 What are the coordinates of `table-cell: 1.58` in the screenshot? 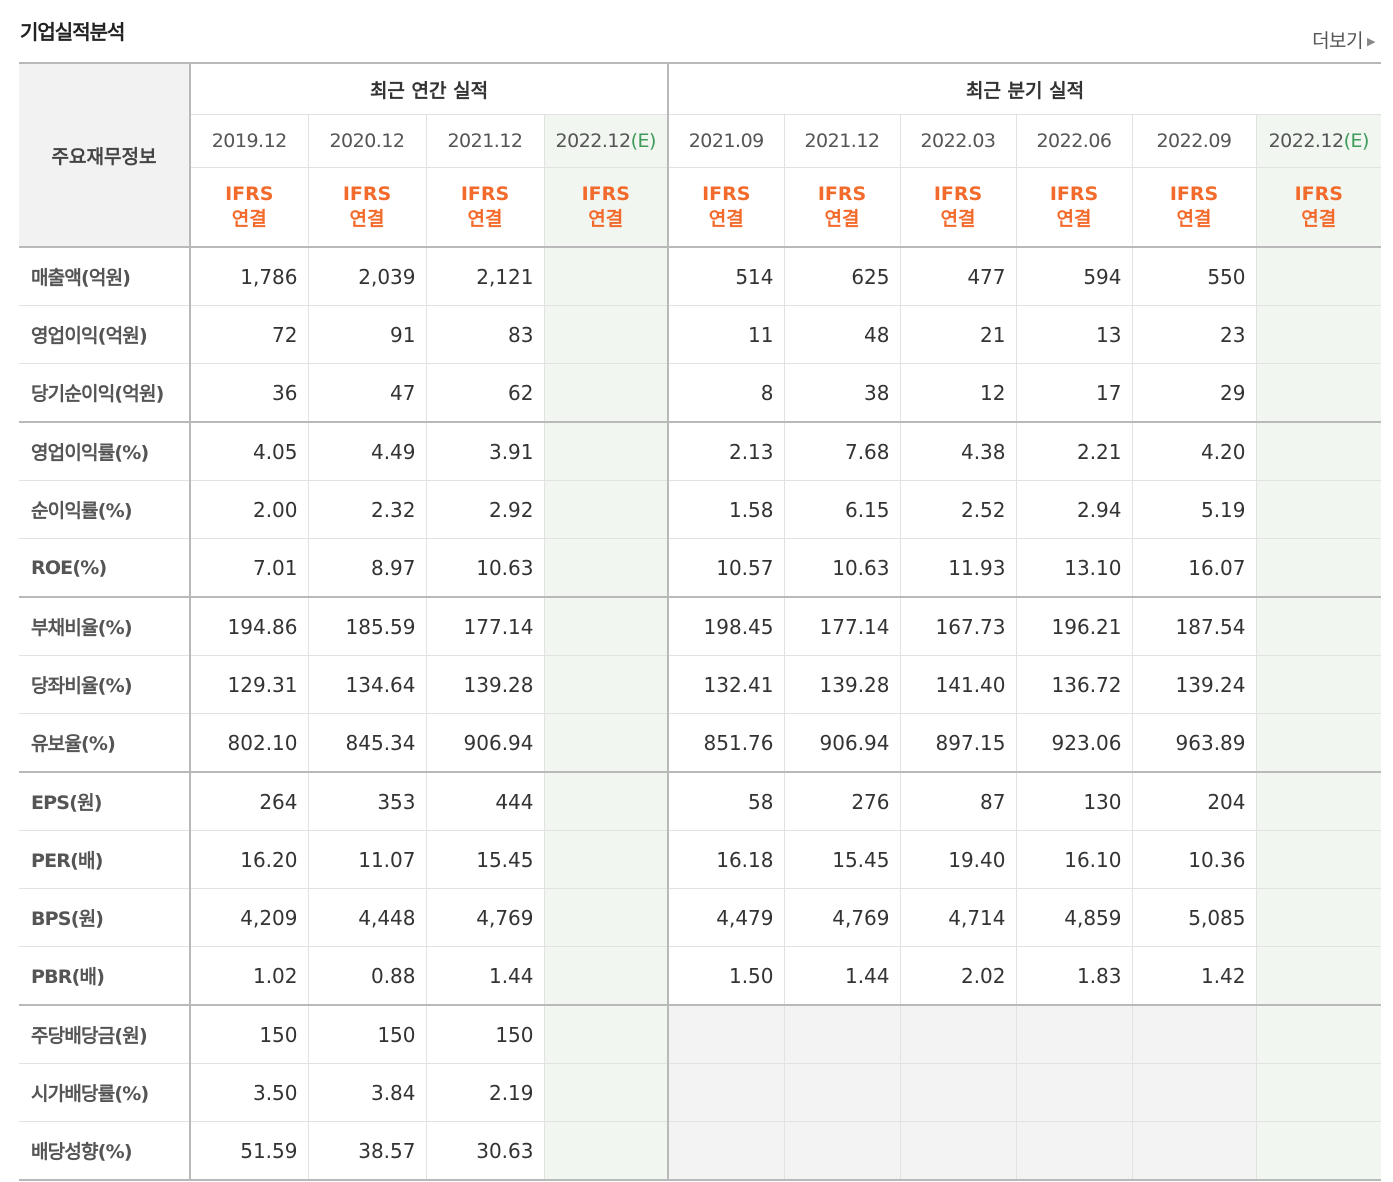 It's located at (725, 509).